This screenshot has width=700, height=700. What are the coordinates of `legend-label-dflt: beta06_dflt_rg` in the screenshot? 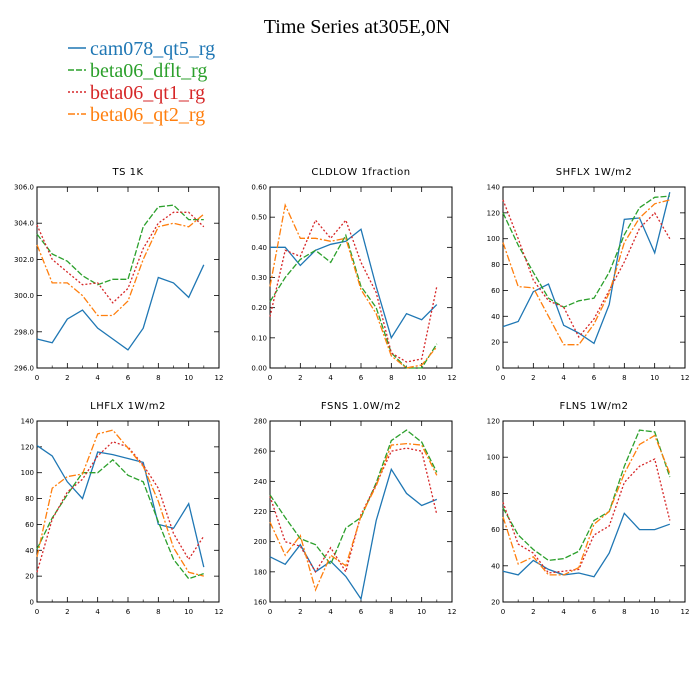 It's located at (148, 71).